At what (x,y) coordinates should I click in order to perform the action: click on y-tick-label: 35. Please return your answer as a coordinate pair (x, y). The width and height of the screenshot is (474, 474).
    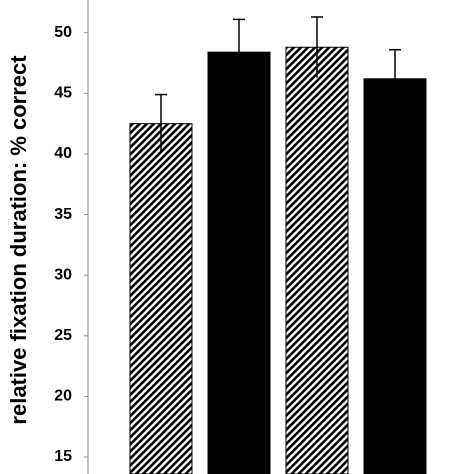
    Looking at the image, I should click on (63, 214).